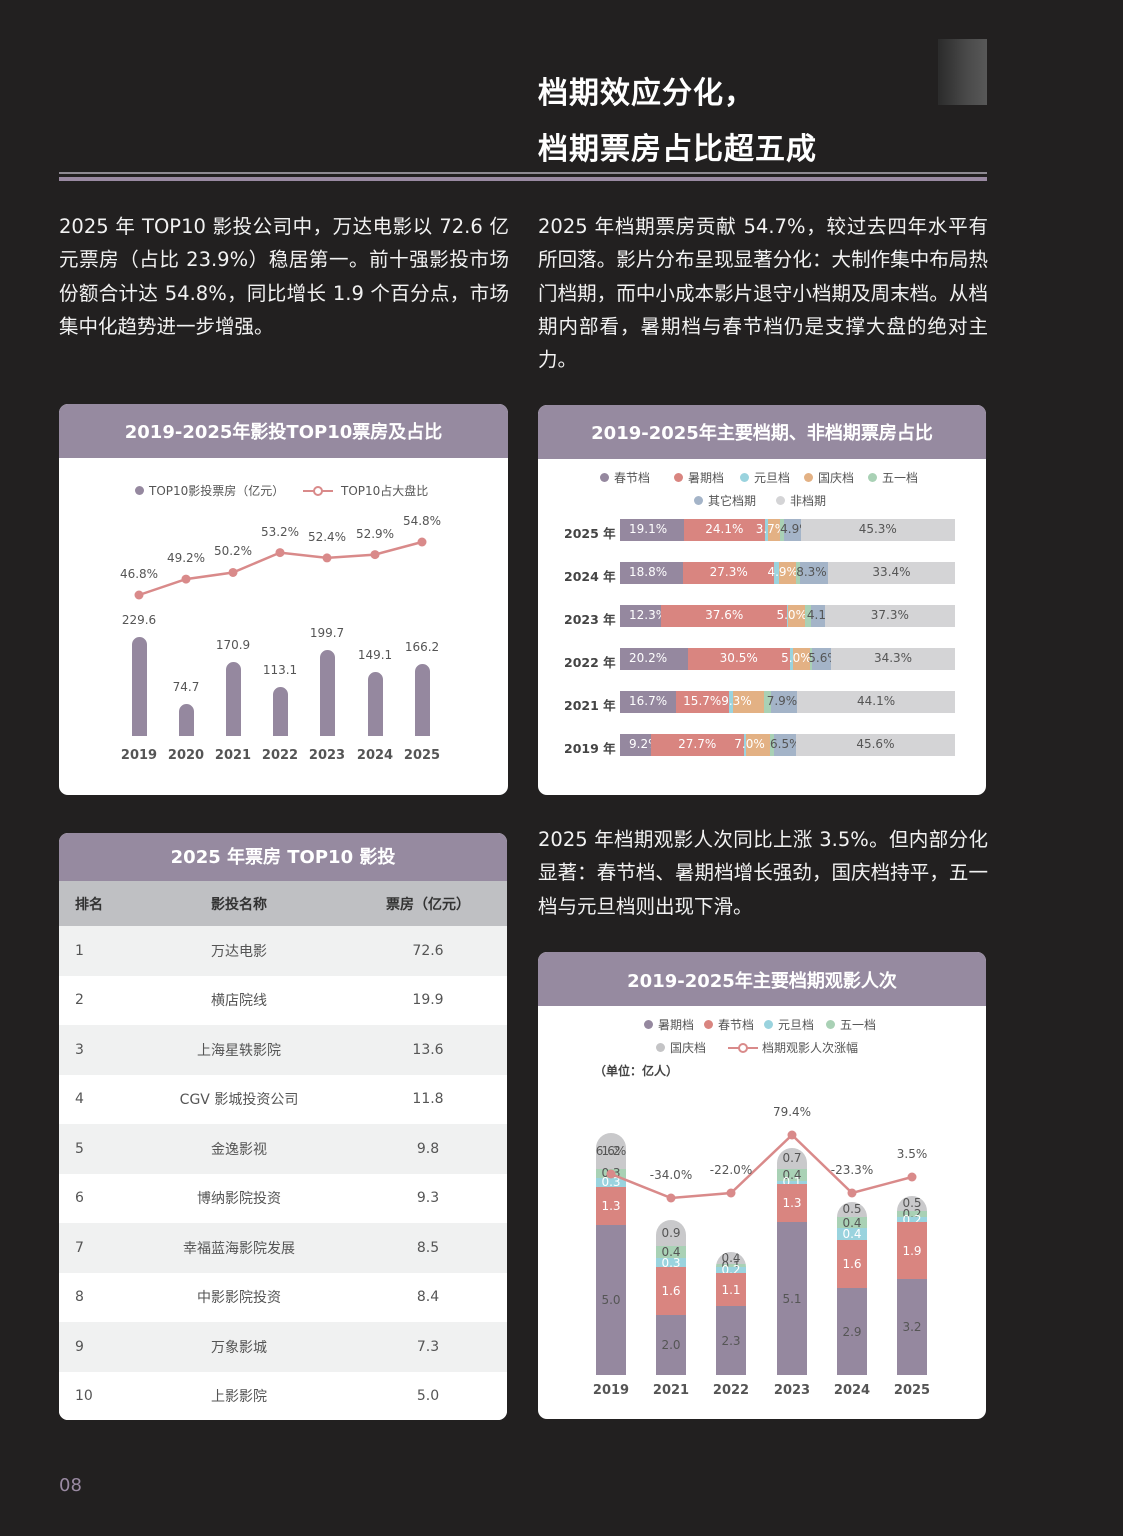  I want to click on row-label: 2022 年, so click(590, 662).